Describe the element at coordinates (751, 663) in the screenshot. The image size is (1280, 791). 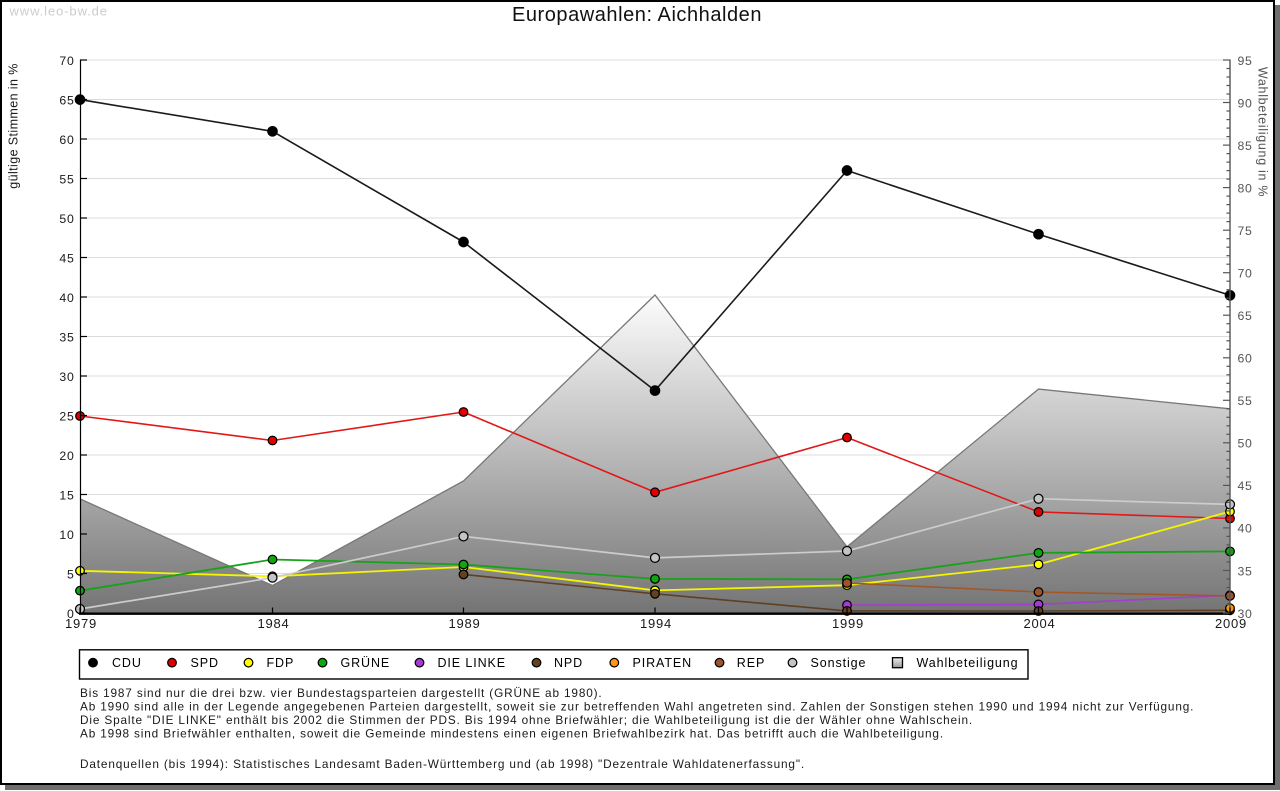
I see `svg-text: REP` at that location.